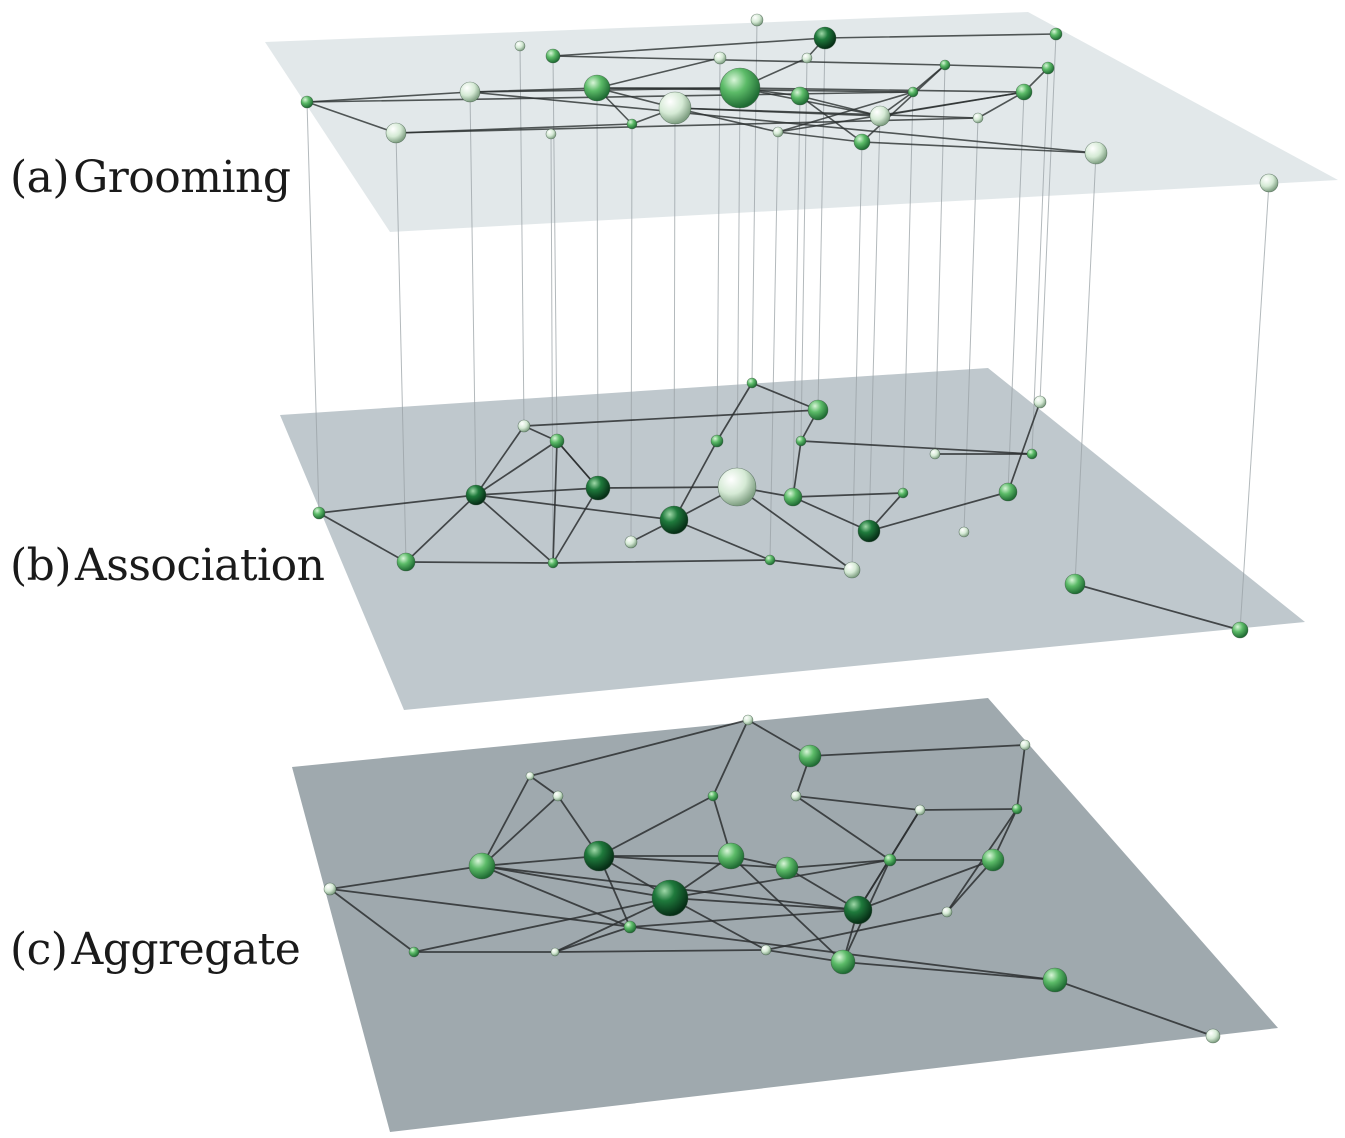 Image resolution: width=1345 pixels, height=1138 pixels. Describe the element at coordinates (39, 949) in the screenshot. I see `layer-tag: (c)` at that location.